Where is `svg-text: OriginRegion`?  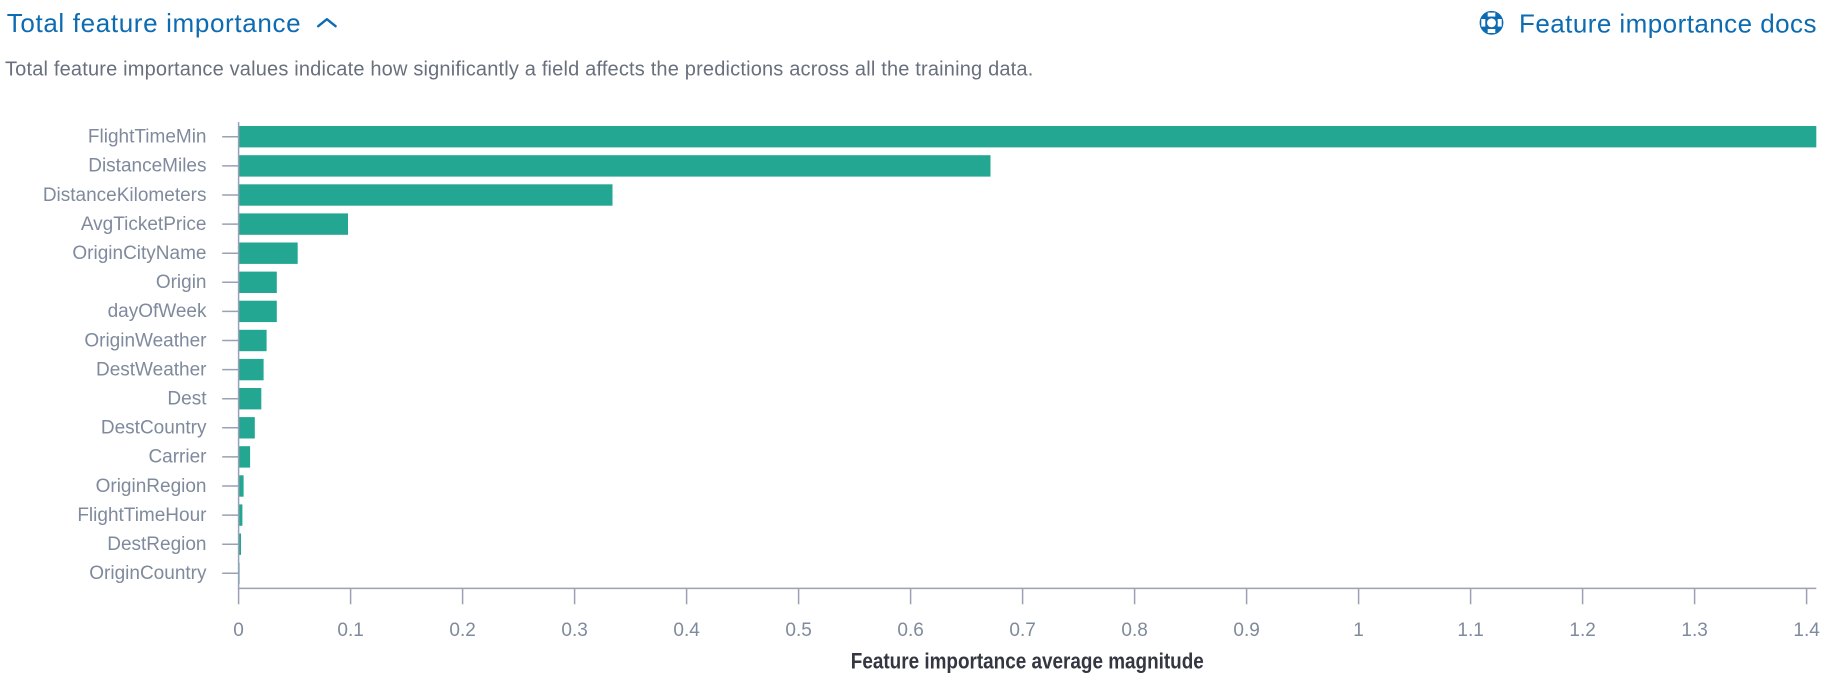
svg-text: OriginRegion is located at coordinates (151, 486).